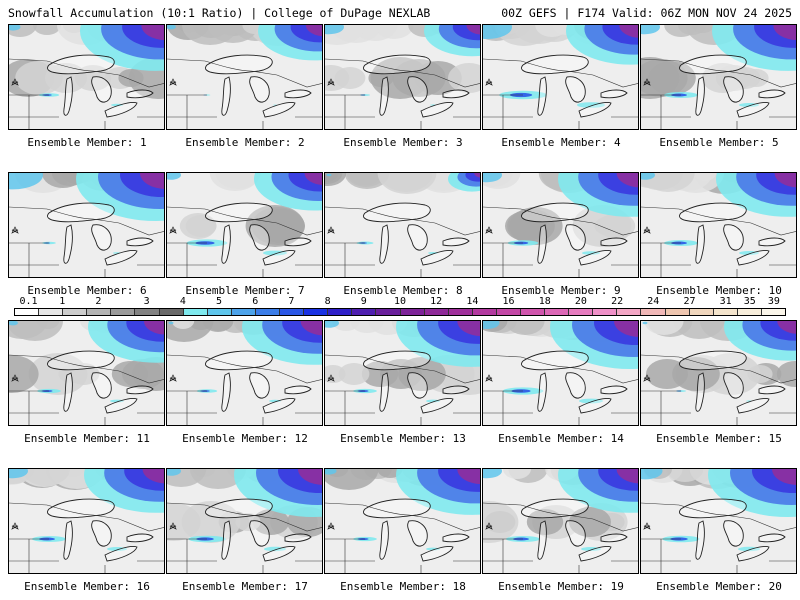 The image size is (800, 600). Describe the element at coordinates (403, 290) in the screenshot. I see `ensemble-member-label: Ensemble Member: 8` at that location.